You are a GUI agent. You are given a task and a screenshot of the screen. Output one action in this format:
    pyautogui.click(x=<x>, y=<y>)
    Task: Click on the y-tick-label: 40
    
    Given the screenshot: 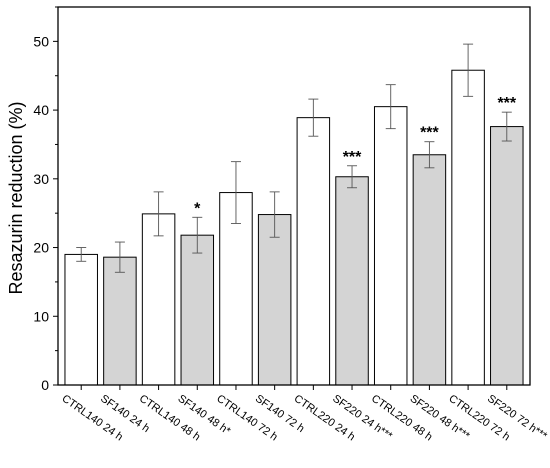 What is the action you would take?
    pyautogui.click(x=41, y=110)
    